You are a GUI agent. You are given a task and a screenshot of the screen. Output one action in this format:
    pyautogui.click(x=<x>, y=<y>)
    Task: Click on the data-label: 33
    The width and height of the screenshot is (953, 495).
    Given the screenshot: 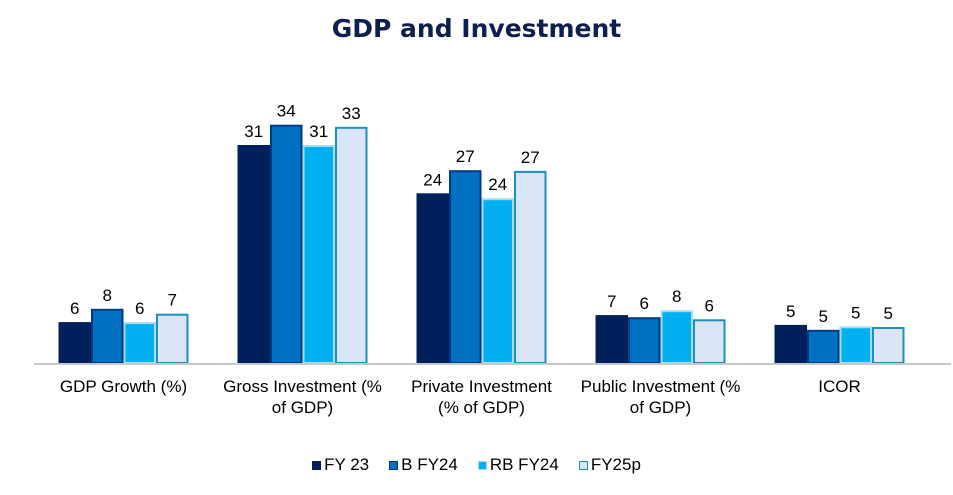 What is the action you would take?
    pyautogui.click(x=351, y=113)
    